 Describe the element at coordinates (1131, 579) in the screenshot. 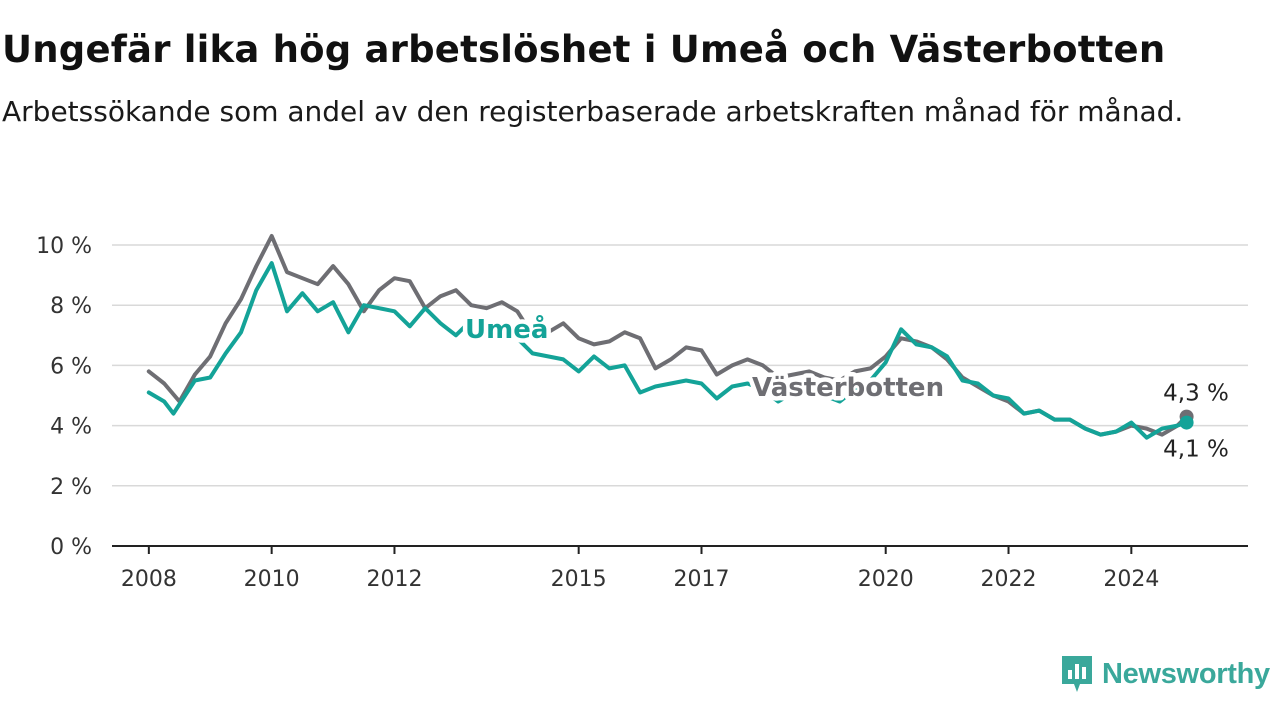

I see `x-tick-label: 2024` at that location.